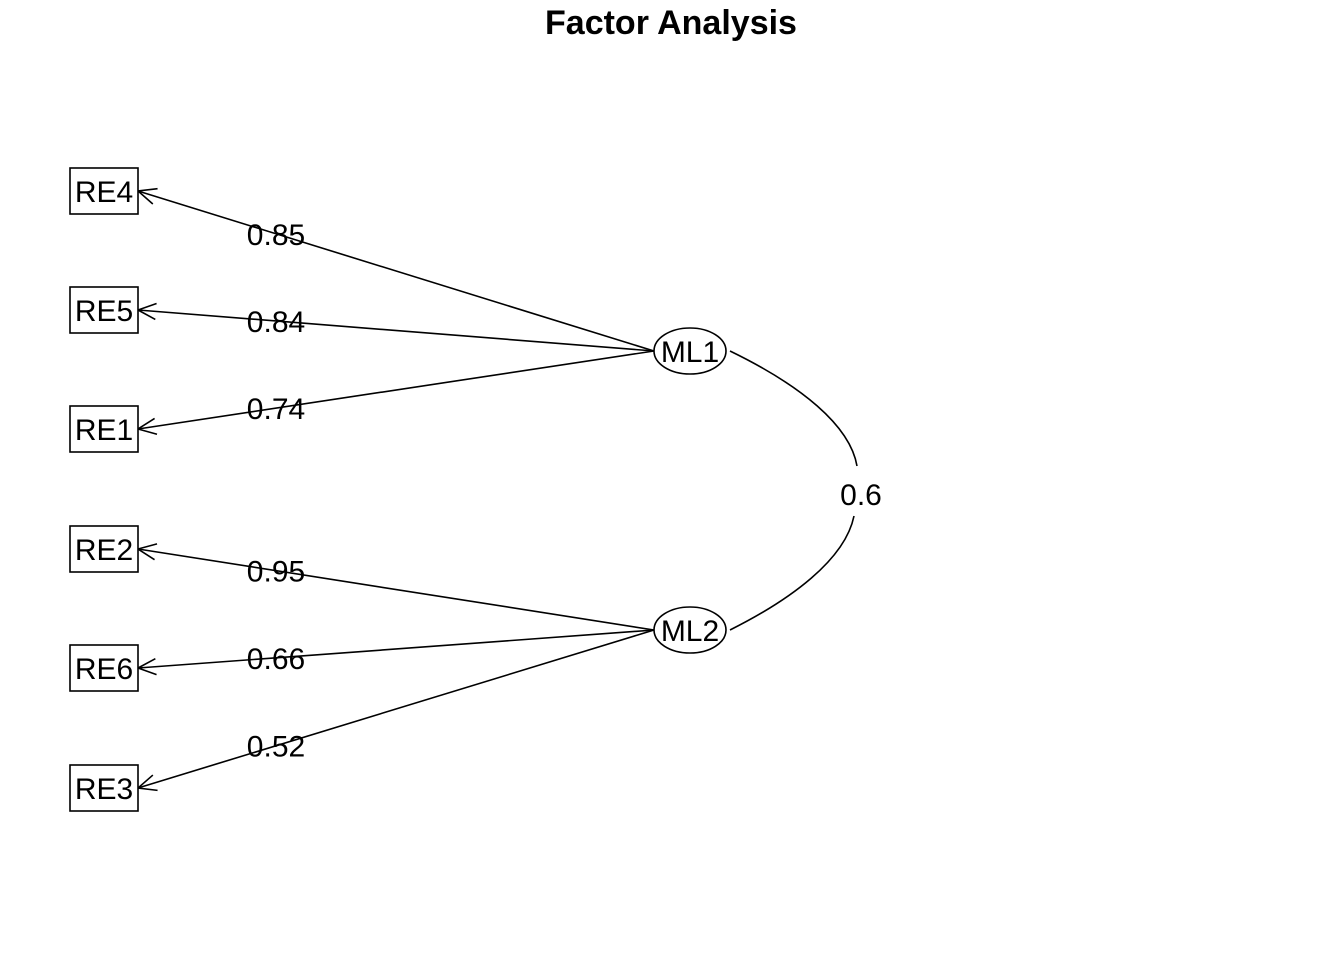 Image resolution: width=1344 pixels, height=960 pixels. I want to click on factor-label: ML2, so click(690, 631).